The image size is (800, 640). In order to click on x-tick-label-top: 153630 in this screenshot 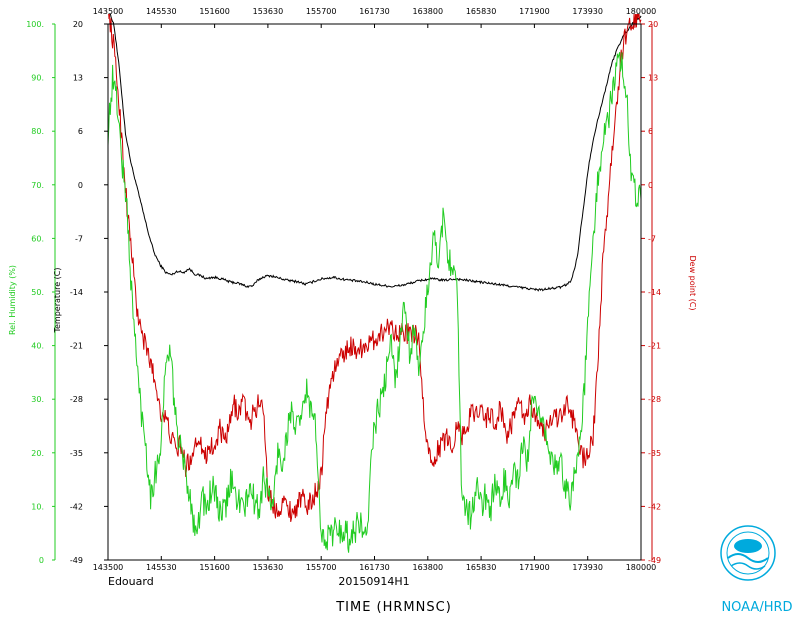, I will do `click(268, 11)`.